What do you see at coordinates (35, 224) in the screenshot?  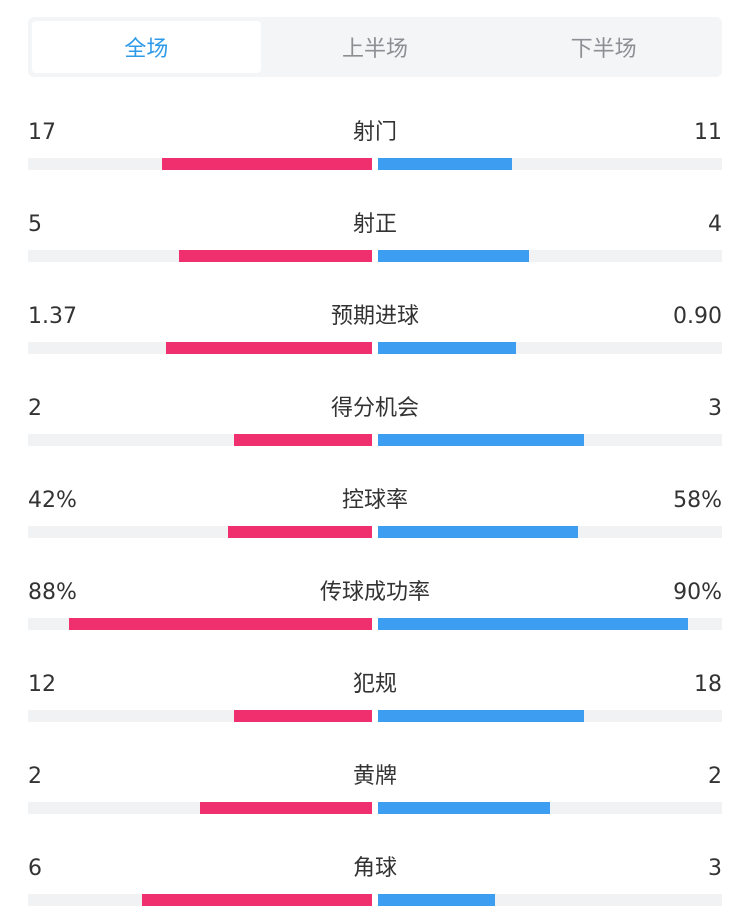 I see `home-value: 5` at bounding box center [35, 224].